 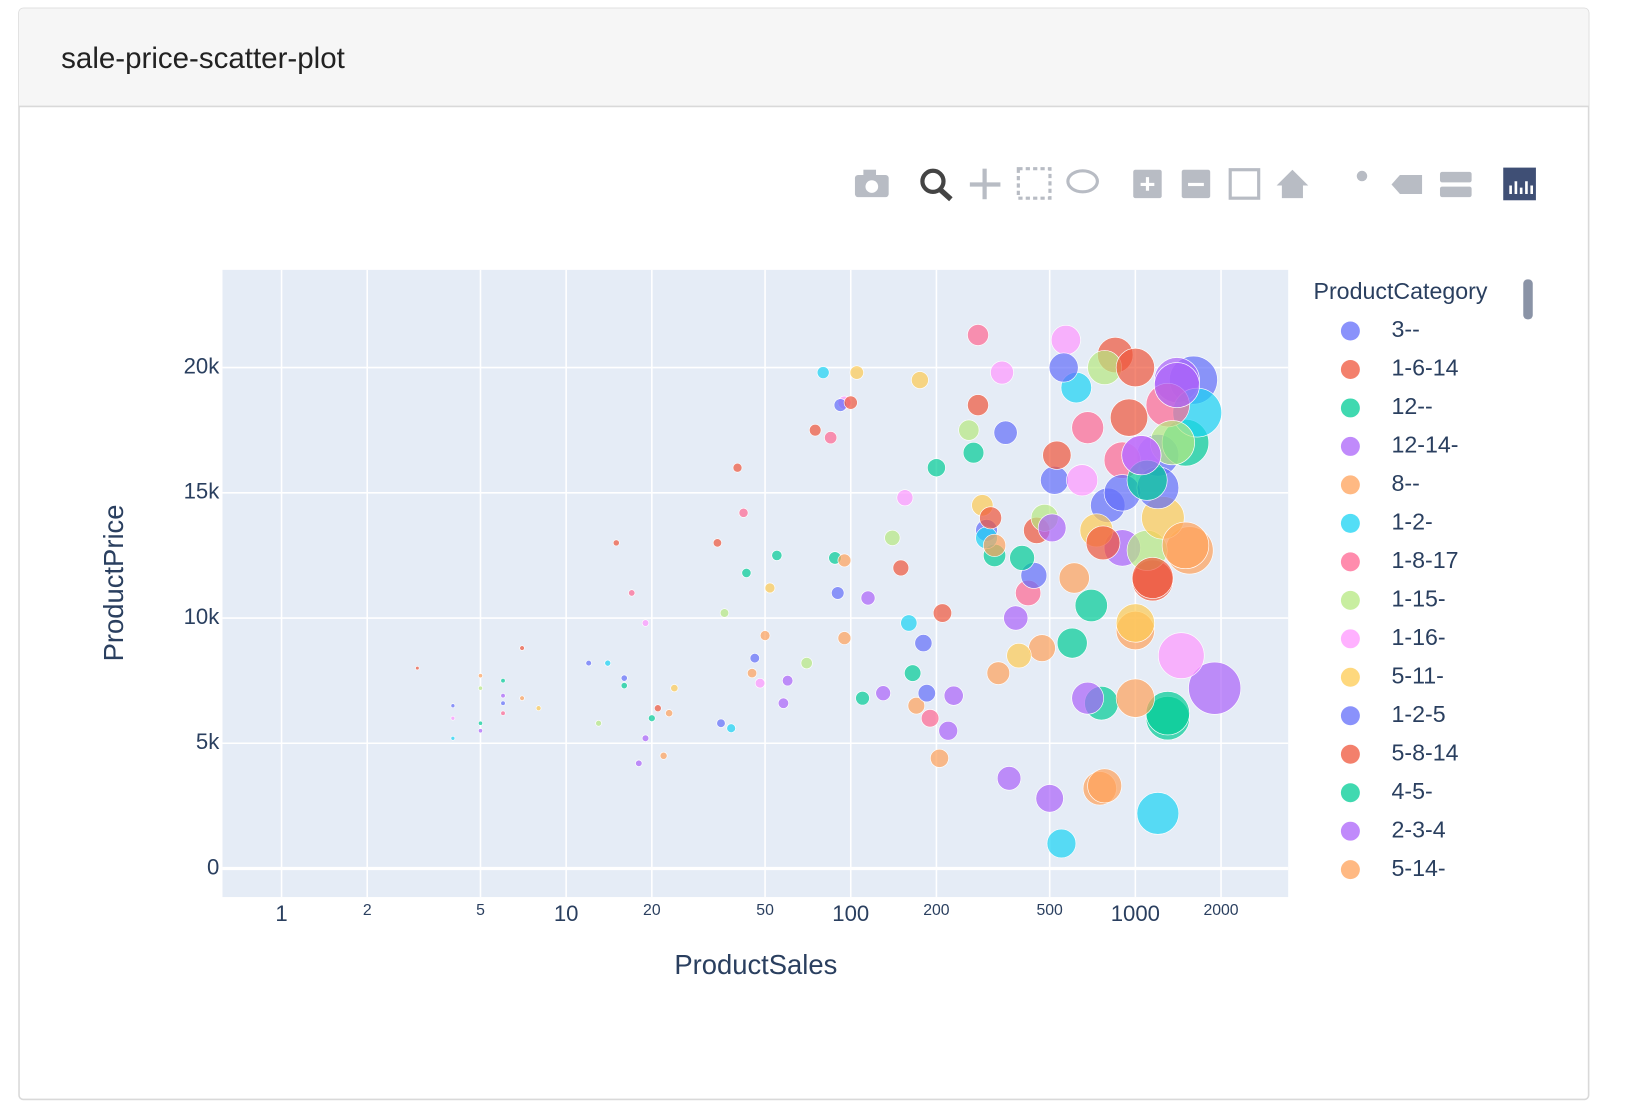 I want to click on lasso-button, so click(x=1082, y=181).